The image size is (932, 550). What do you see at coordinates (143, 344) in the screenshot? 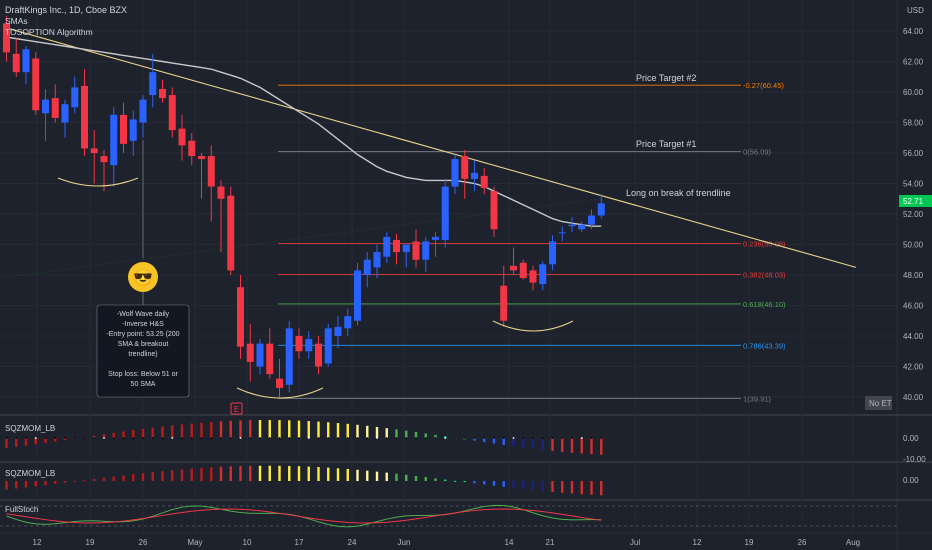
I see `note-line: SMA & breakout` at bounding box center [143, 344].